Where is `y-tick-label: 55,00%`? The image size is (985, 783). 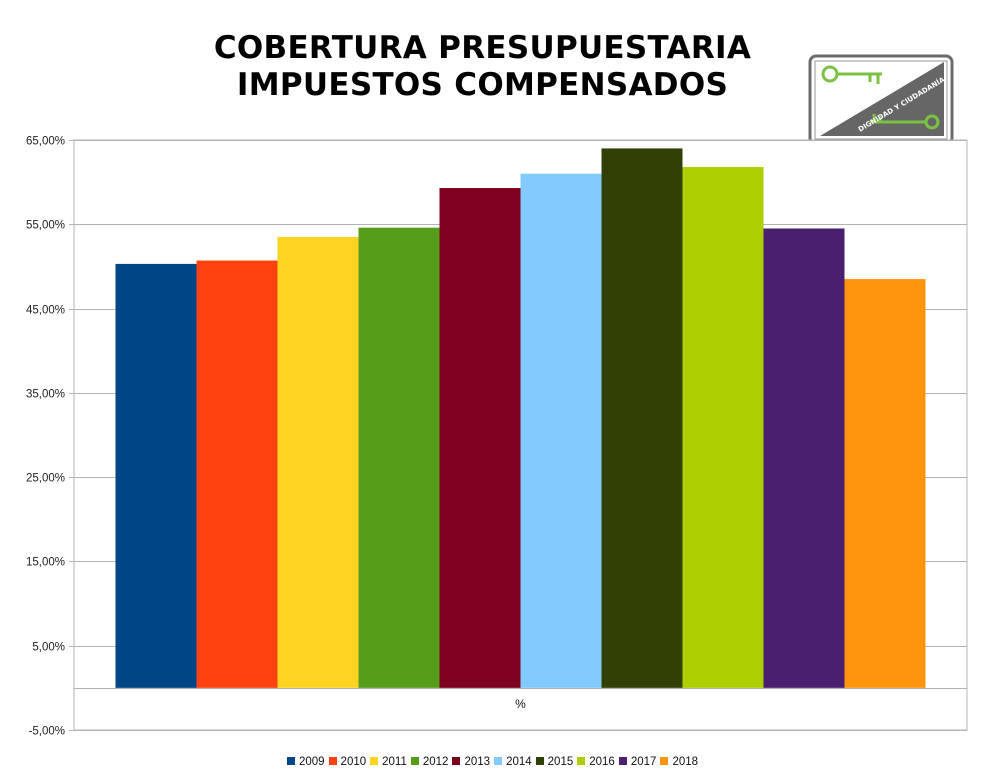
y-tick-label: 55,00% is located at coordinates (45, 226).